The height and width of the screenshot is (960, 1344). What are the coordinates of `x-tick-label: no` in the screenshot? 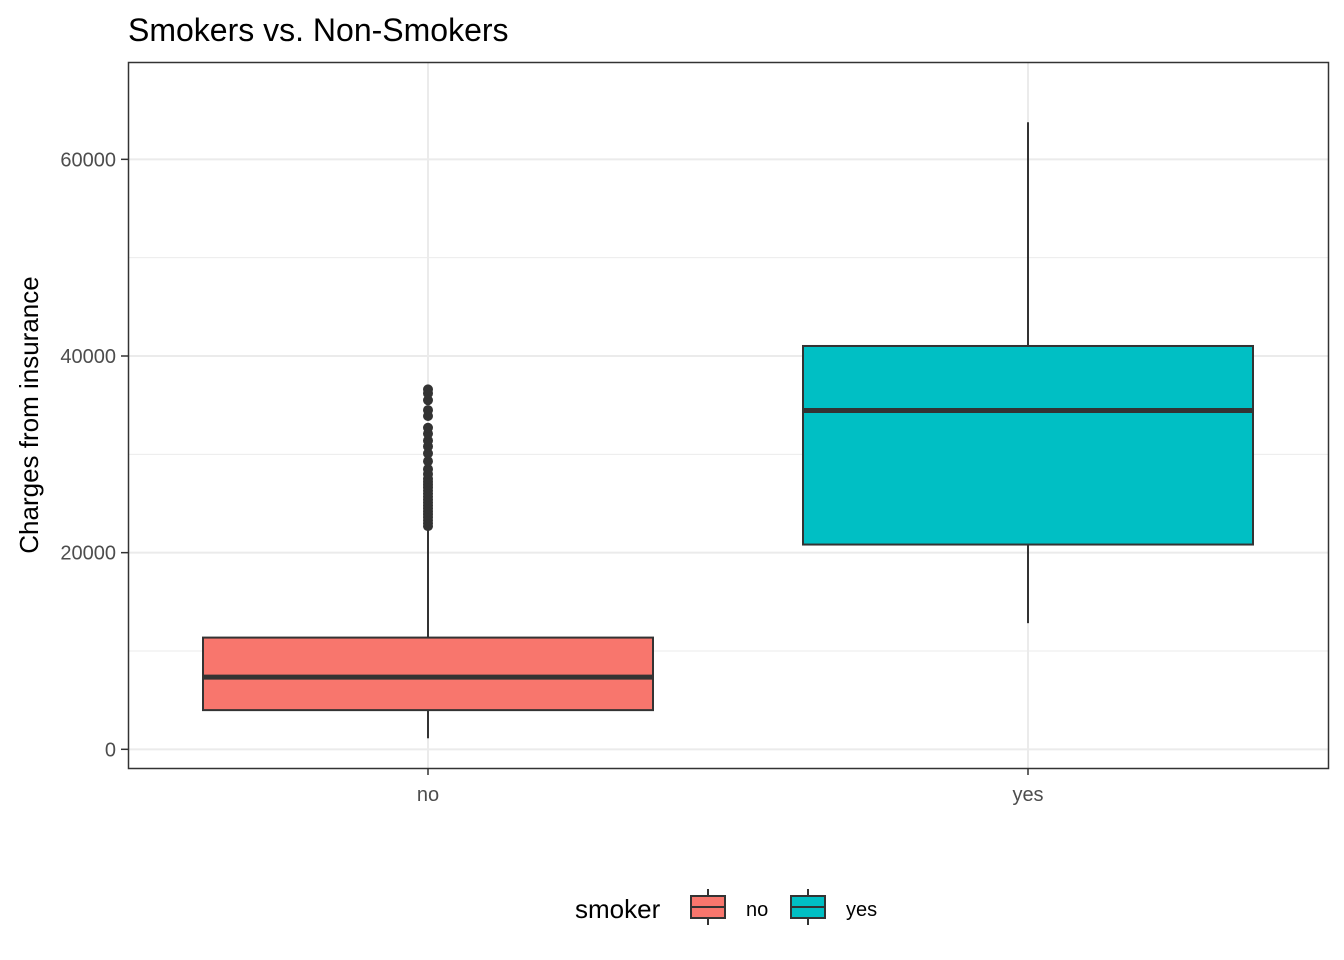 It's located at (428, 795).